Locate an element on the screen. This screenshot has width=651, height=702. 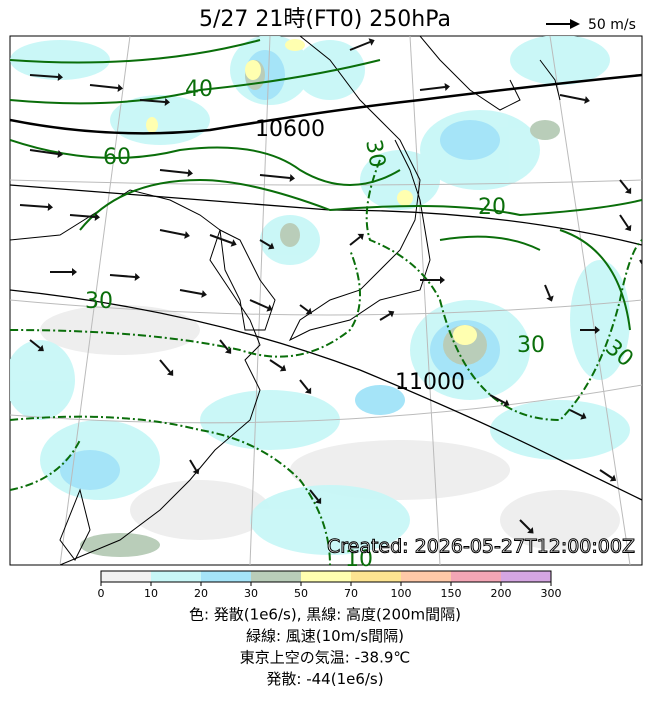
wind-label: 10 is located at coordinates (359, 559).